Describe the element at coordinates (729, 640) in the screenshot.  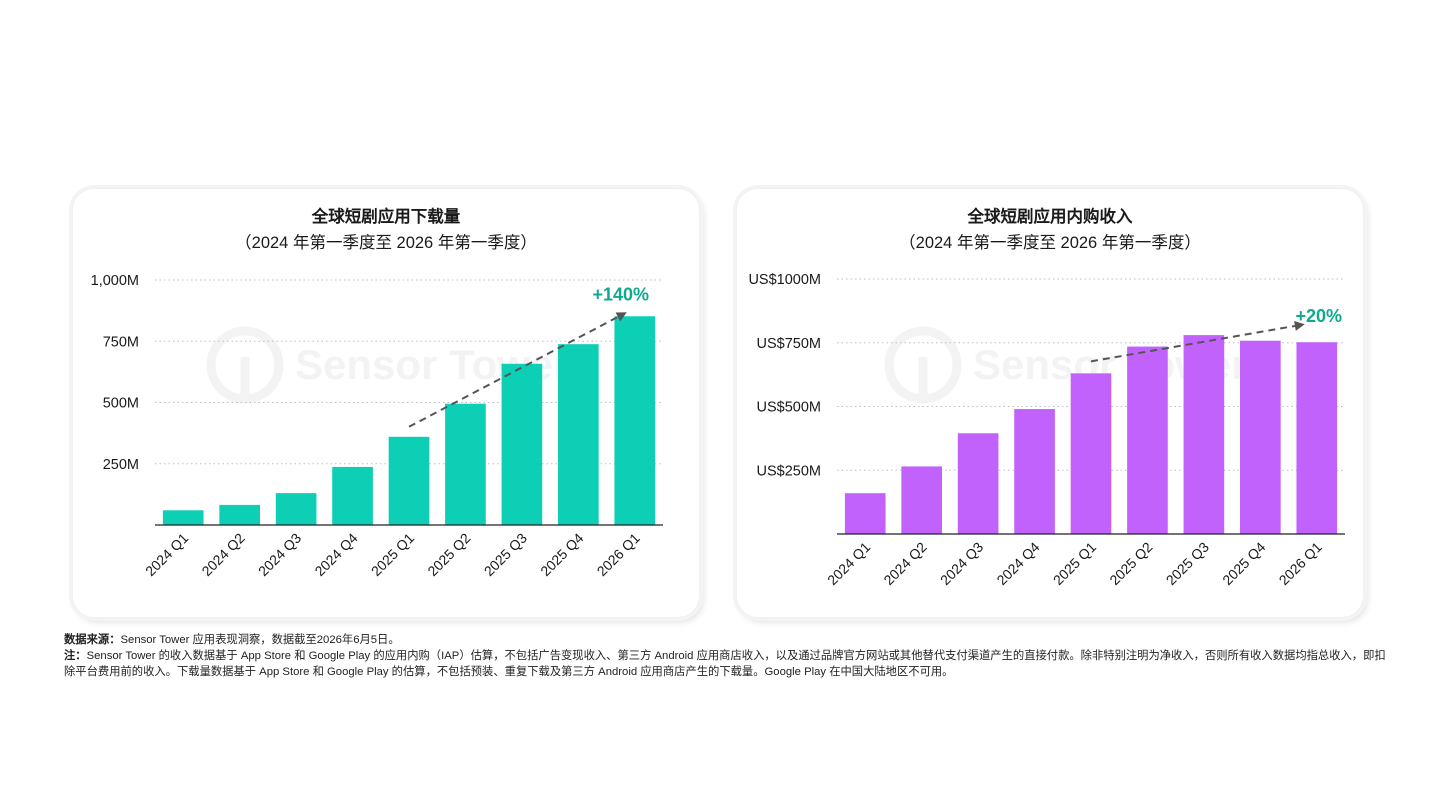
I see `source-note: 数据来源：Sensor Tower 应用表现洞察，数据截至2026年6月5日。` at that location.